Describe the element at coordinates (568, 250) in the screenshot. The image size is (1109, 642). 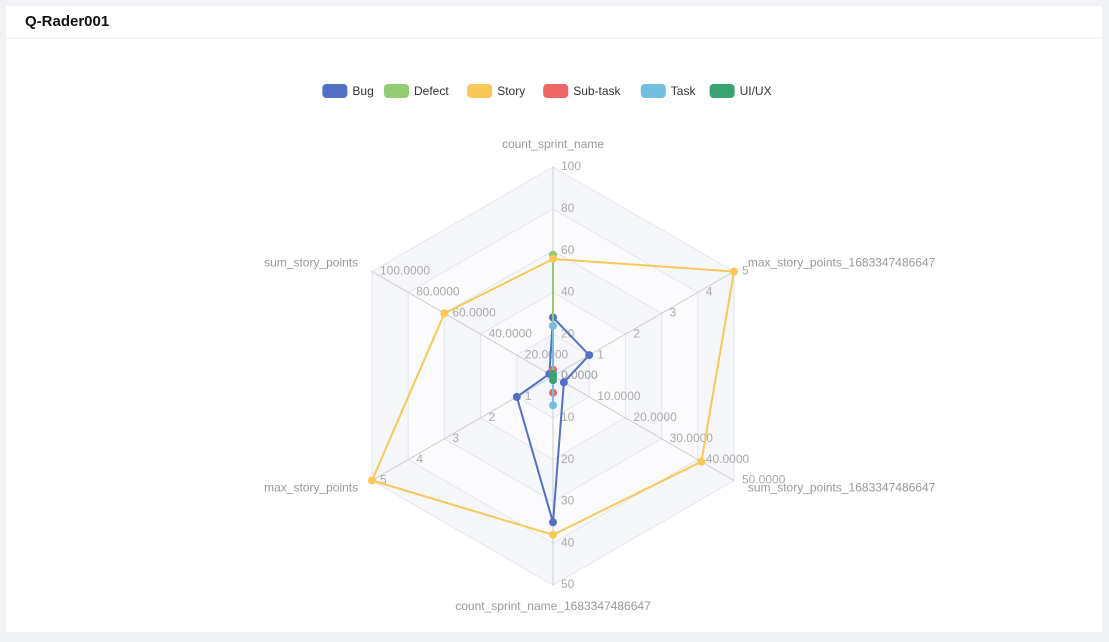
I see `tick-label: 60` at that location.